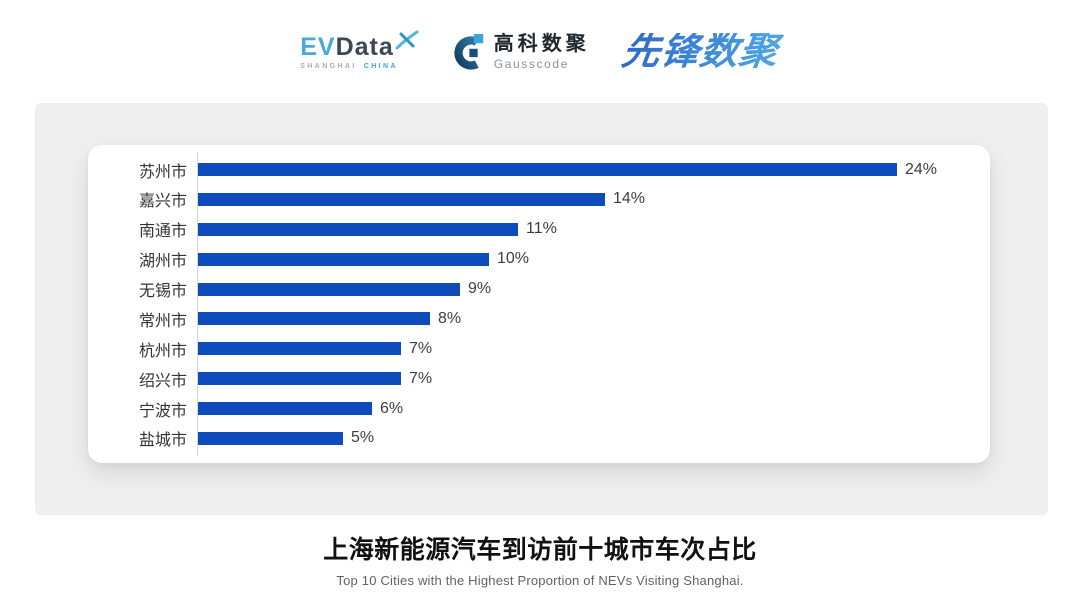 This screenshot has width=1080, height=608. I want to click on category-label: 盐城市, so click(162, 441).